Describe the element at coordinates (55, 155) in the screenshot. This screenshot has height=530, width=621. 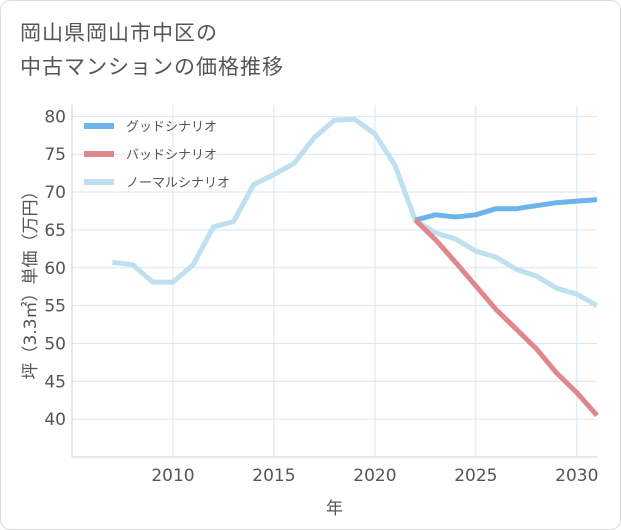
I see `y-tick-label: 75` at that location.